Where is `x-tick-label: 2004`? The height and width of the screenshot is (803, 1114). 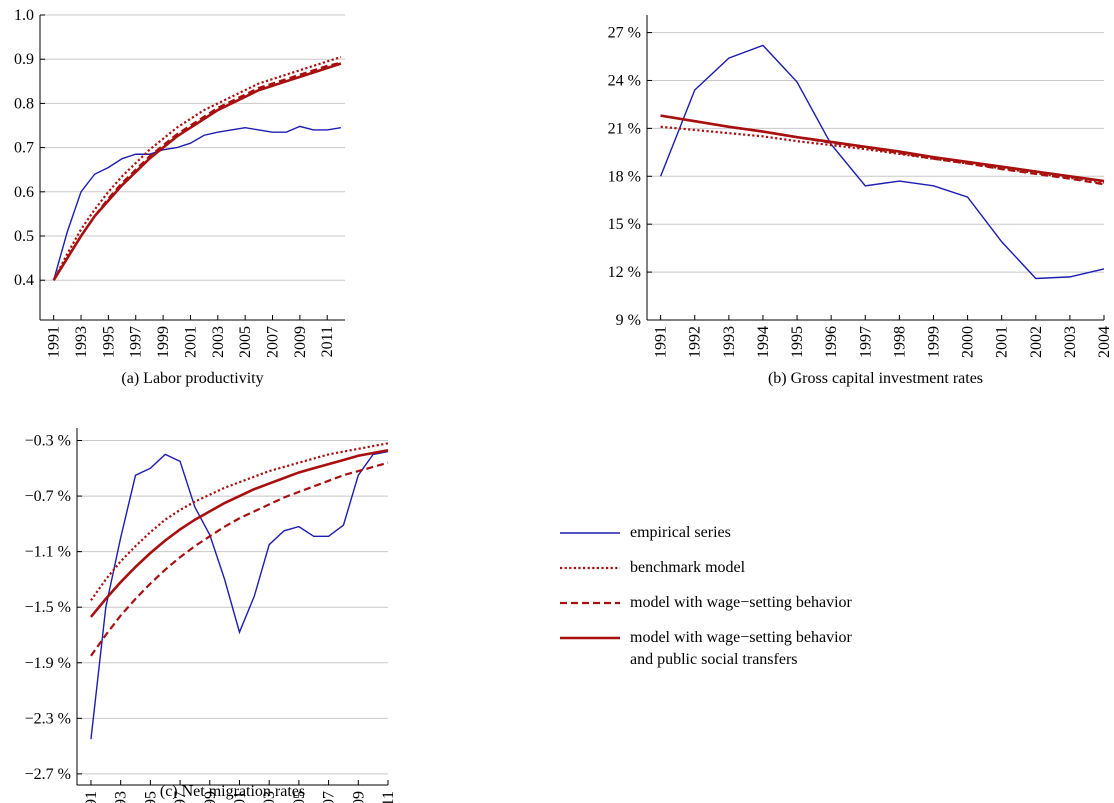
x-tick-label: 2004 is located at coordinates (1104, 342).